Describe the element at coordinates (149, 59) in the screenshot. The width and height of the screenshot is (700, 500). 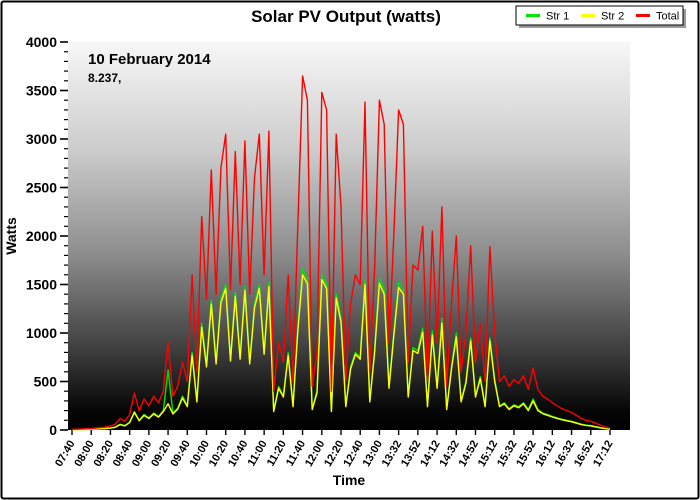
I see `annotation-date: 10 February 2014` at that location.